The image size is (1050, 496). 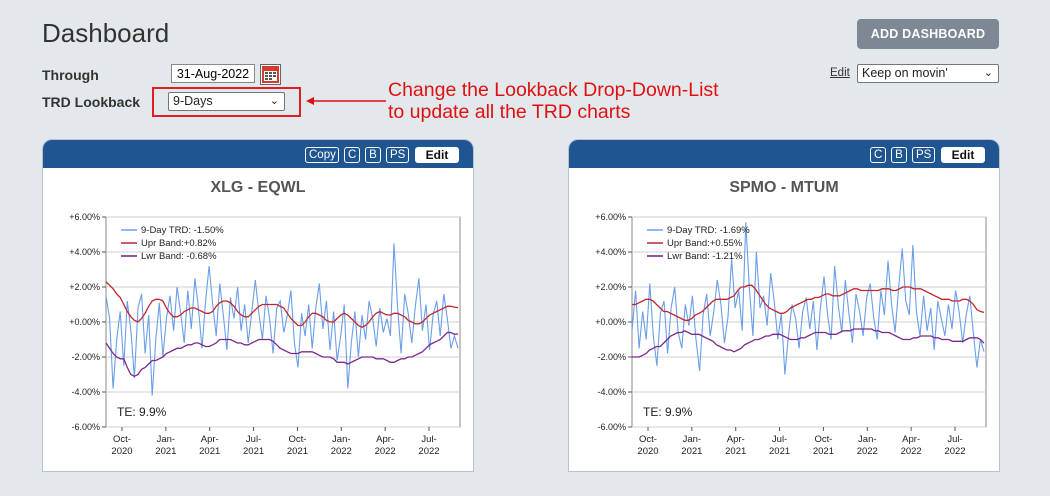 What do you see at coordinates (705, 243) in the screenshot?
I see `legend-entry: Upr Band:+0.55%` at bounding box center [705, 243].